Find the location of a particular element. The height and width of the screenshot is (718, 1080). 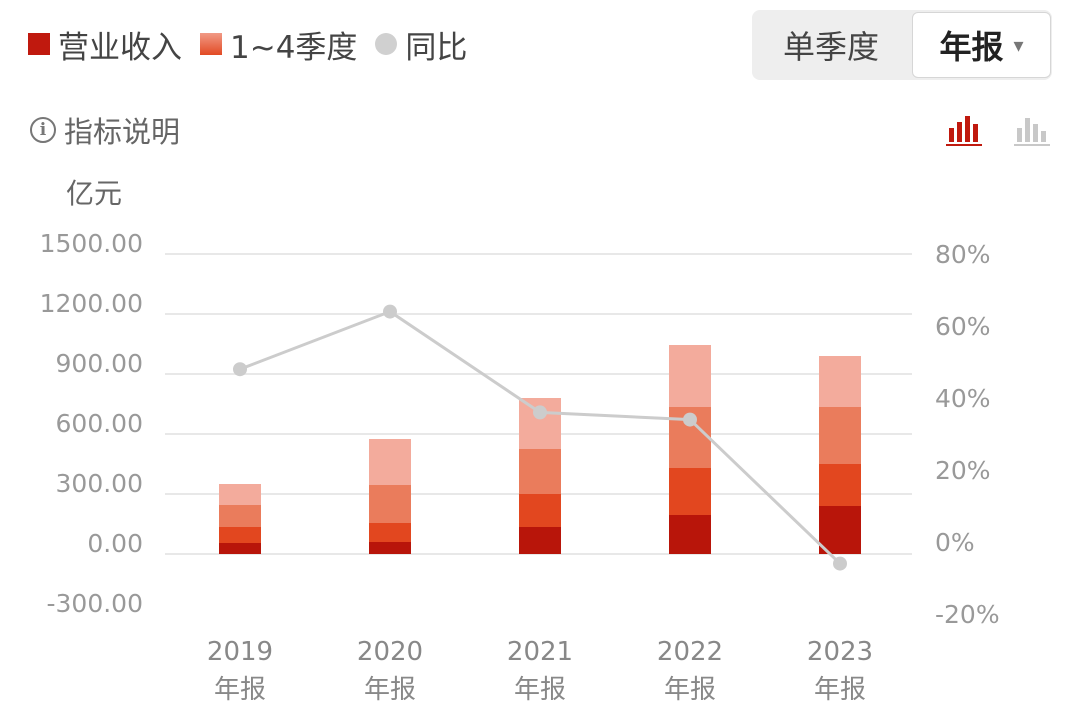

indicator-help-link: i 指标说明 is located at coordinates (105, 130).